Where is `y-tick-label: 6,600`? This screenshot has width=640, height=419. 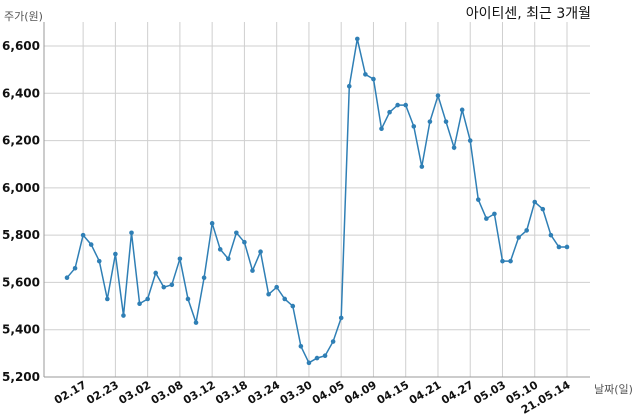
y-tick-label: 6,600 is located at coordinates (21, 46).